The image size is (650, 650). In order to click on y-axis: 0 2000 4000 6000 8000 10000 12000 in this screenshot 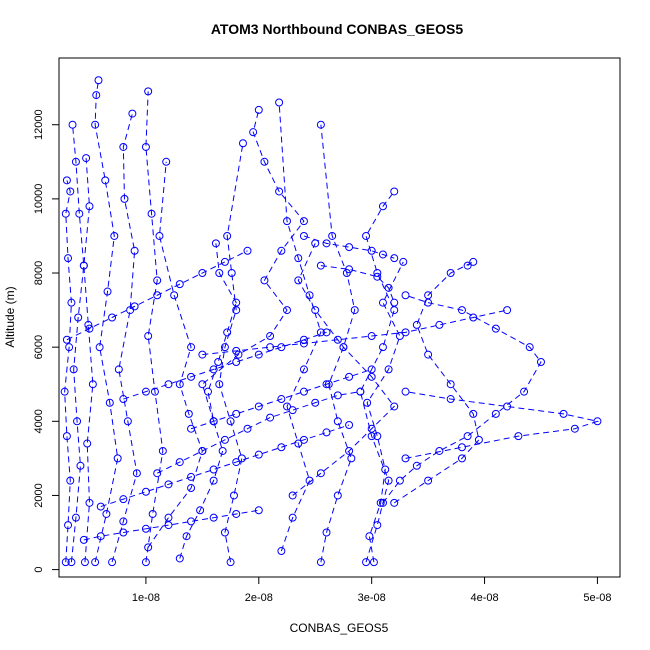, I will do `click(46, 341)`.